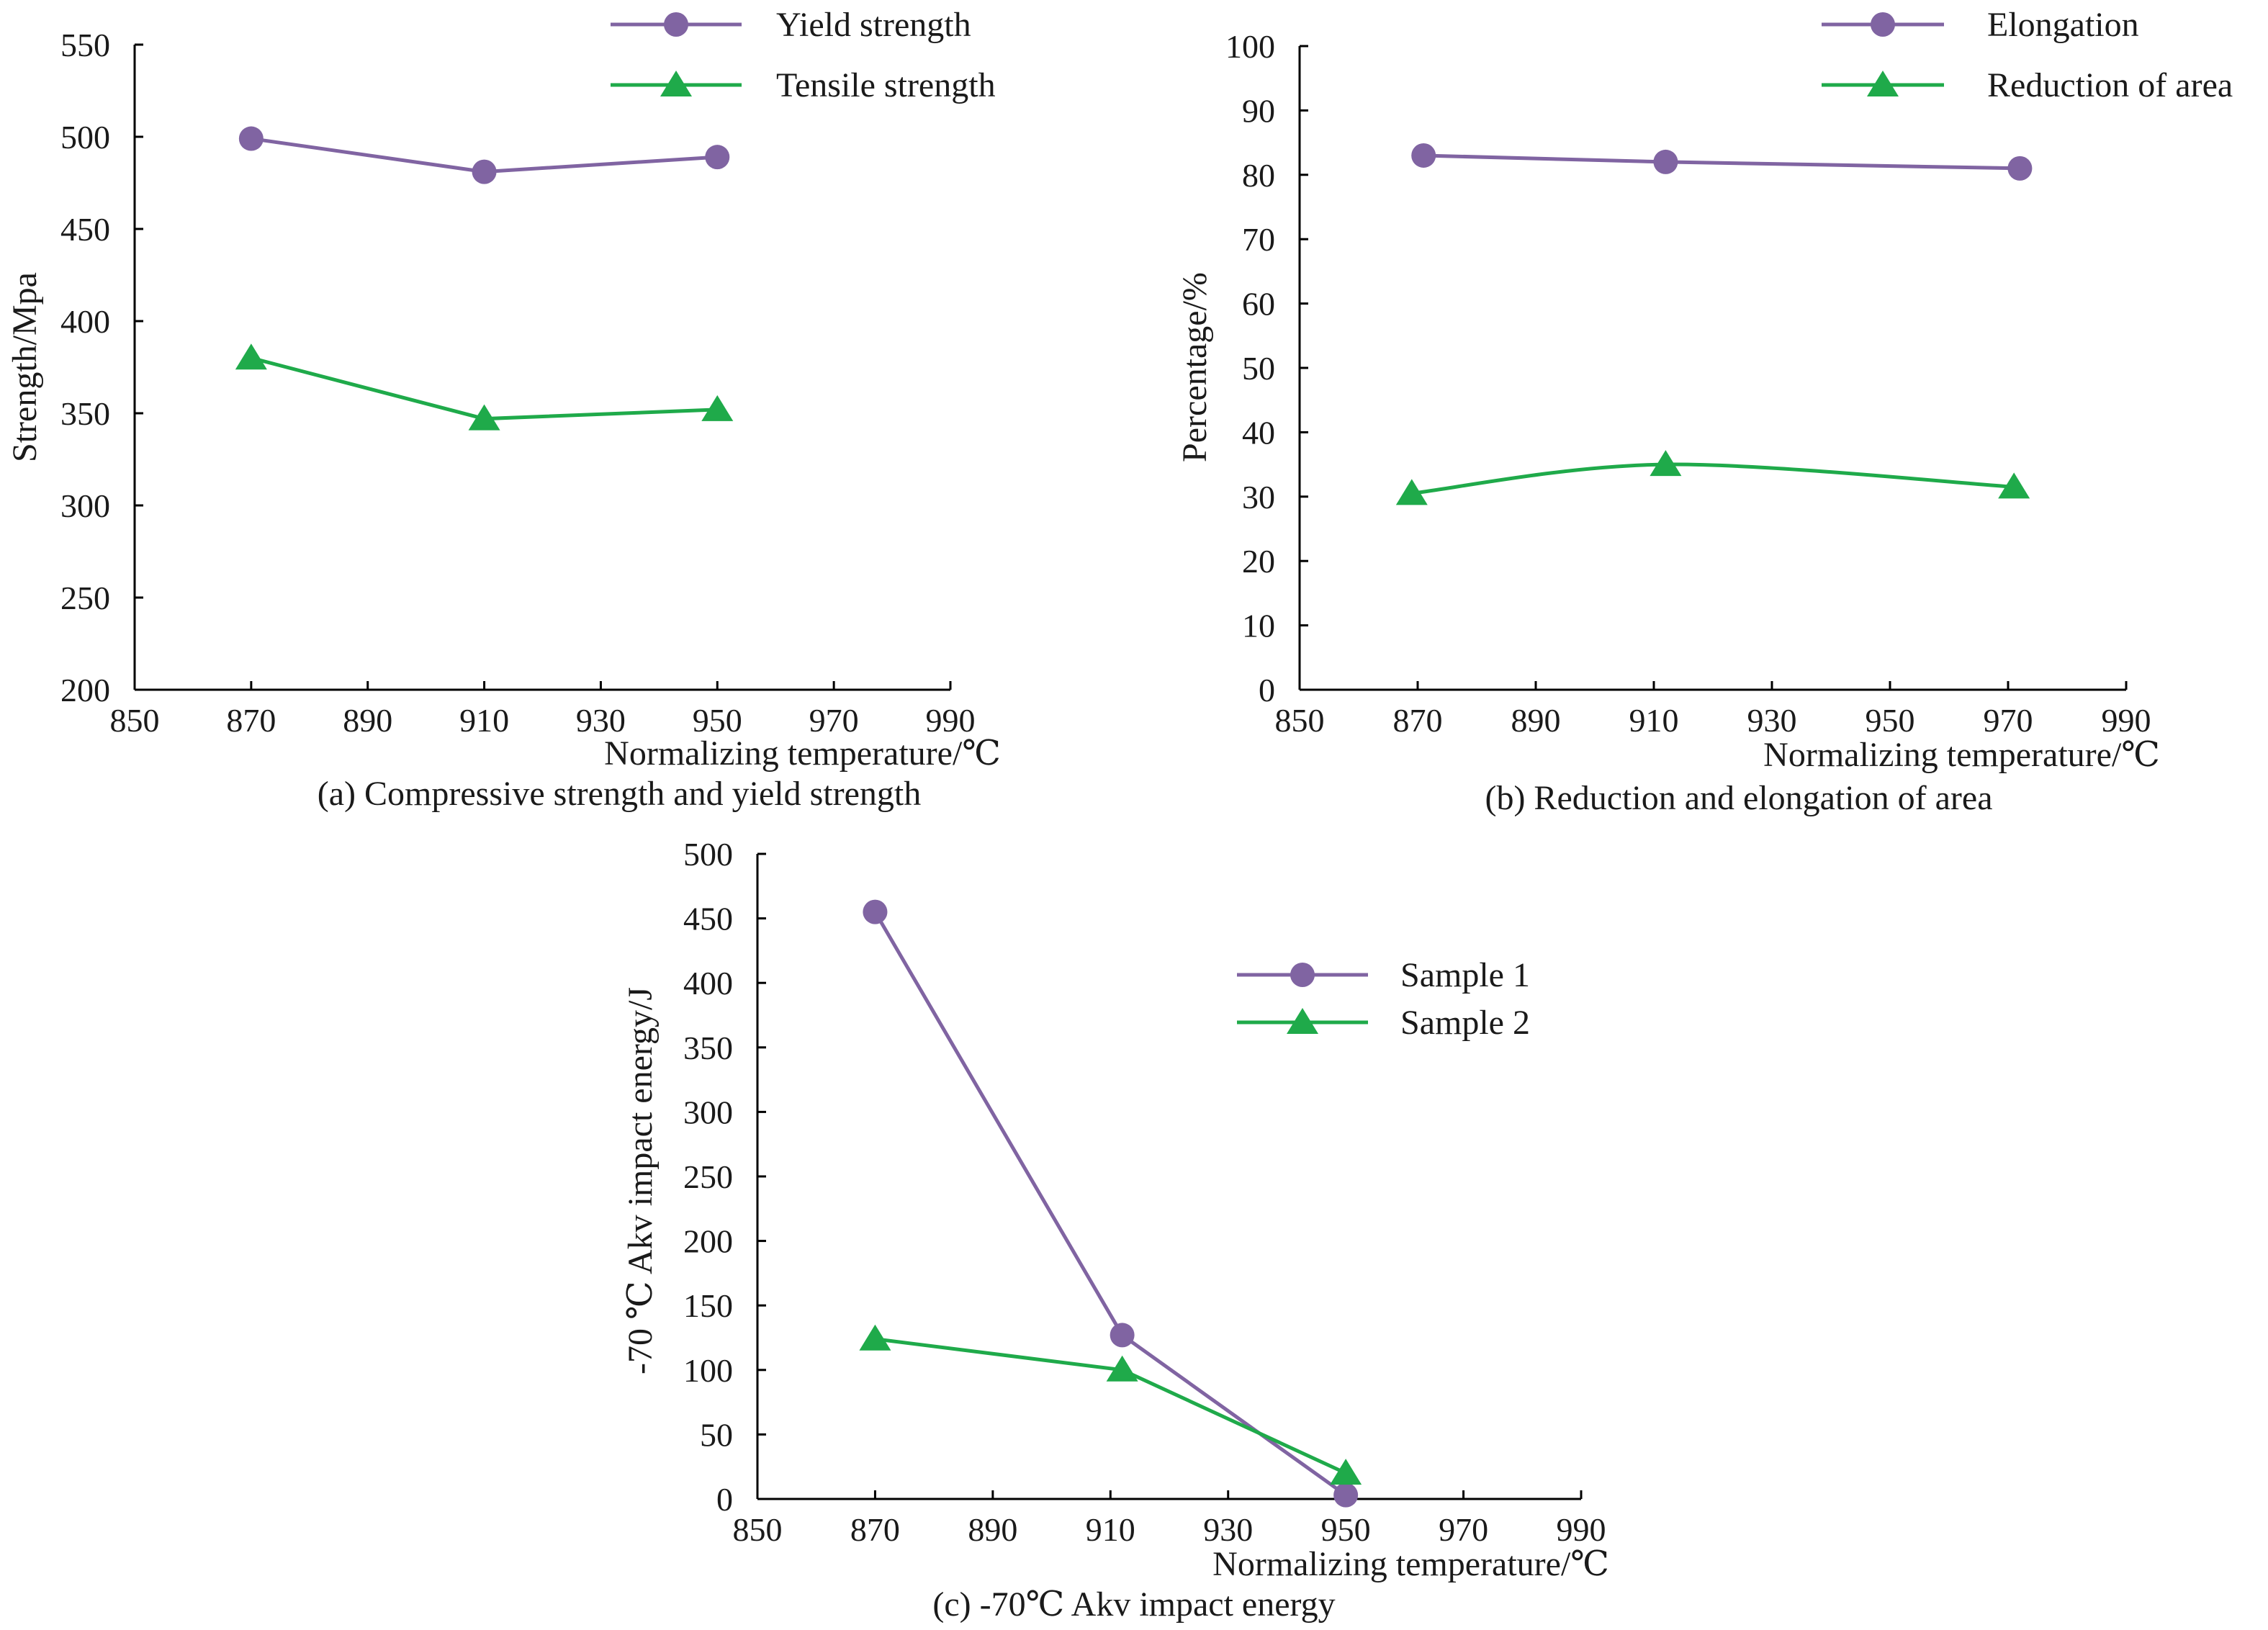 The image size is (2268, 1630). I want to click on y-tick-label: 350, so click(85, 413).